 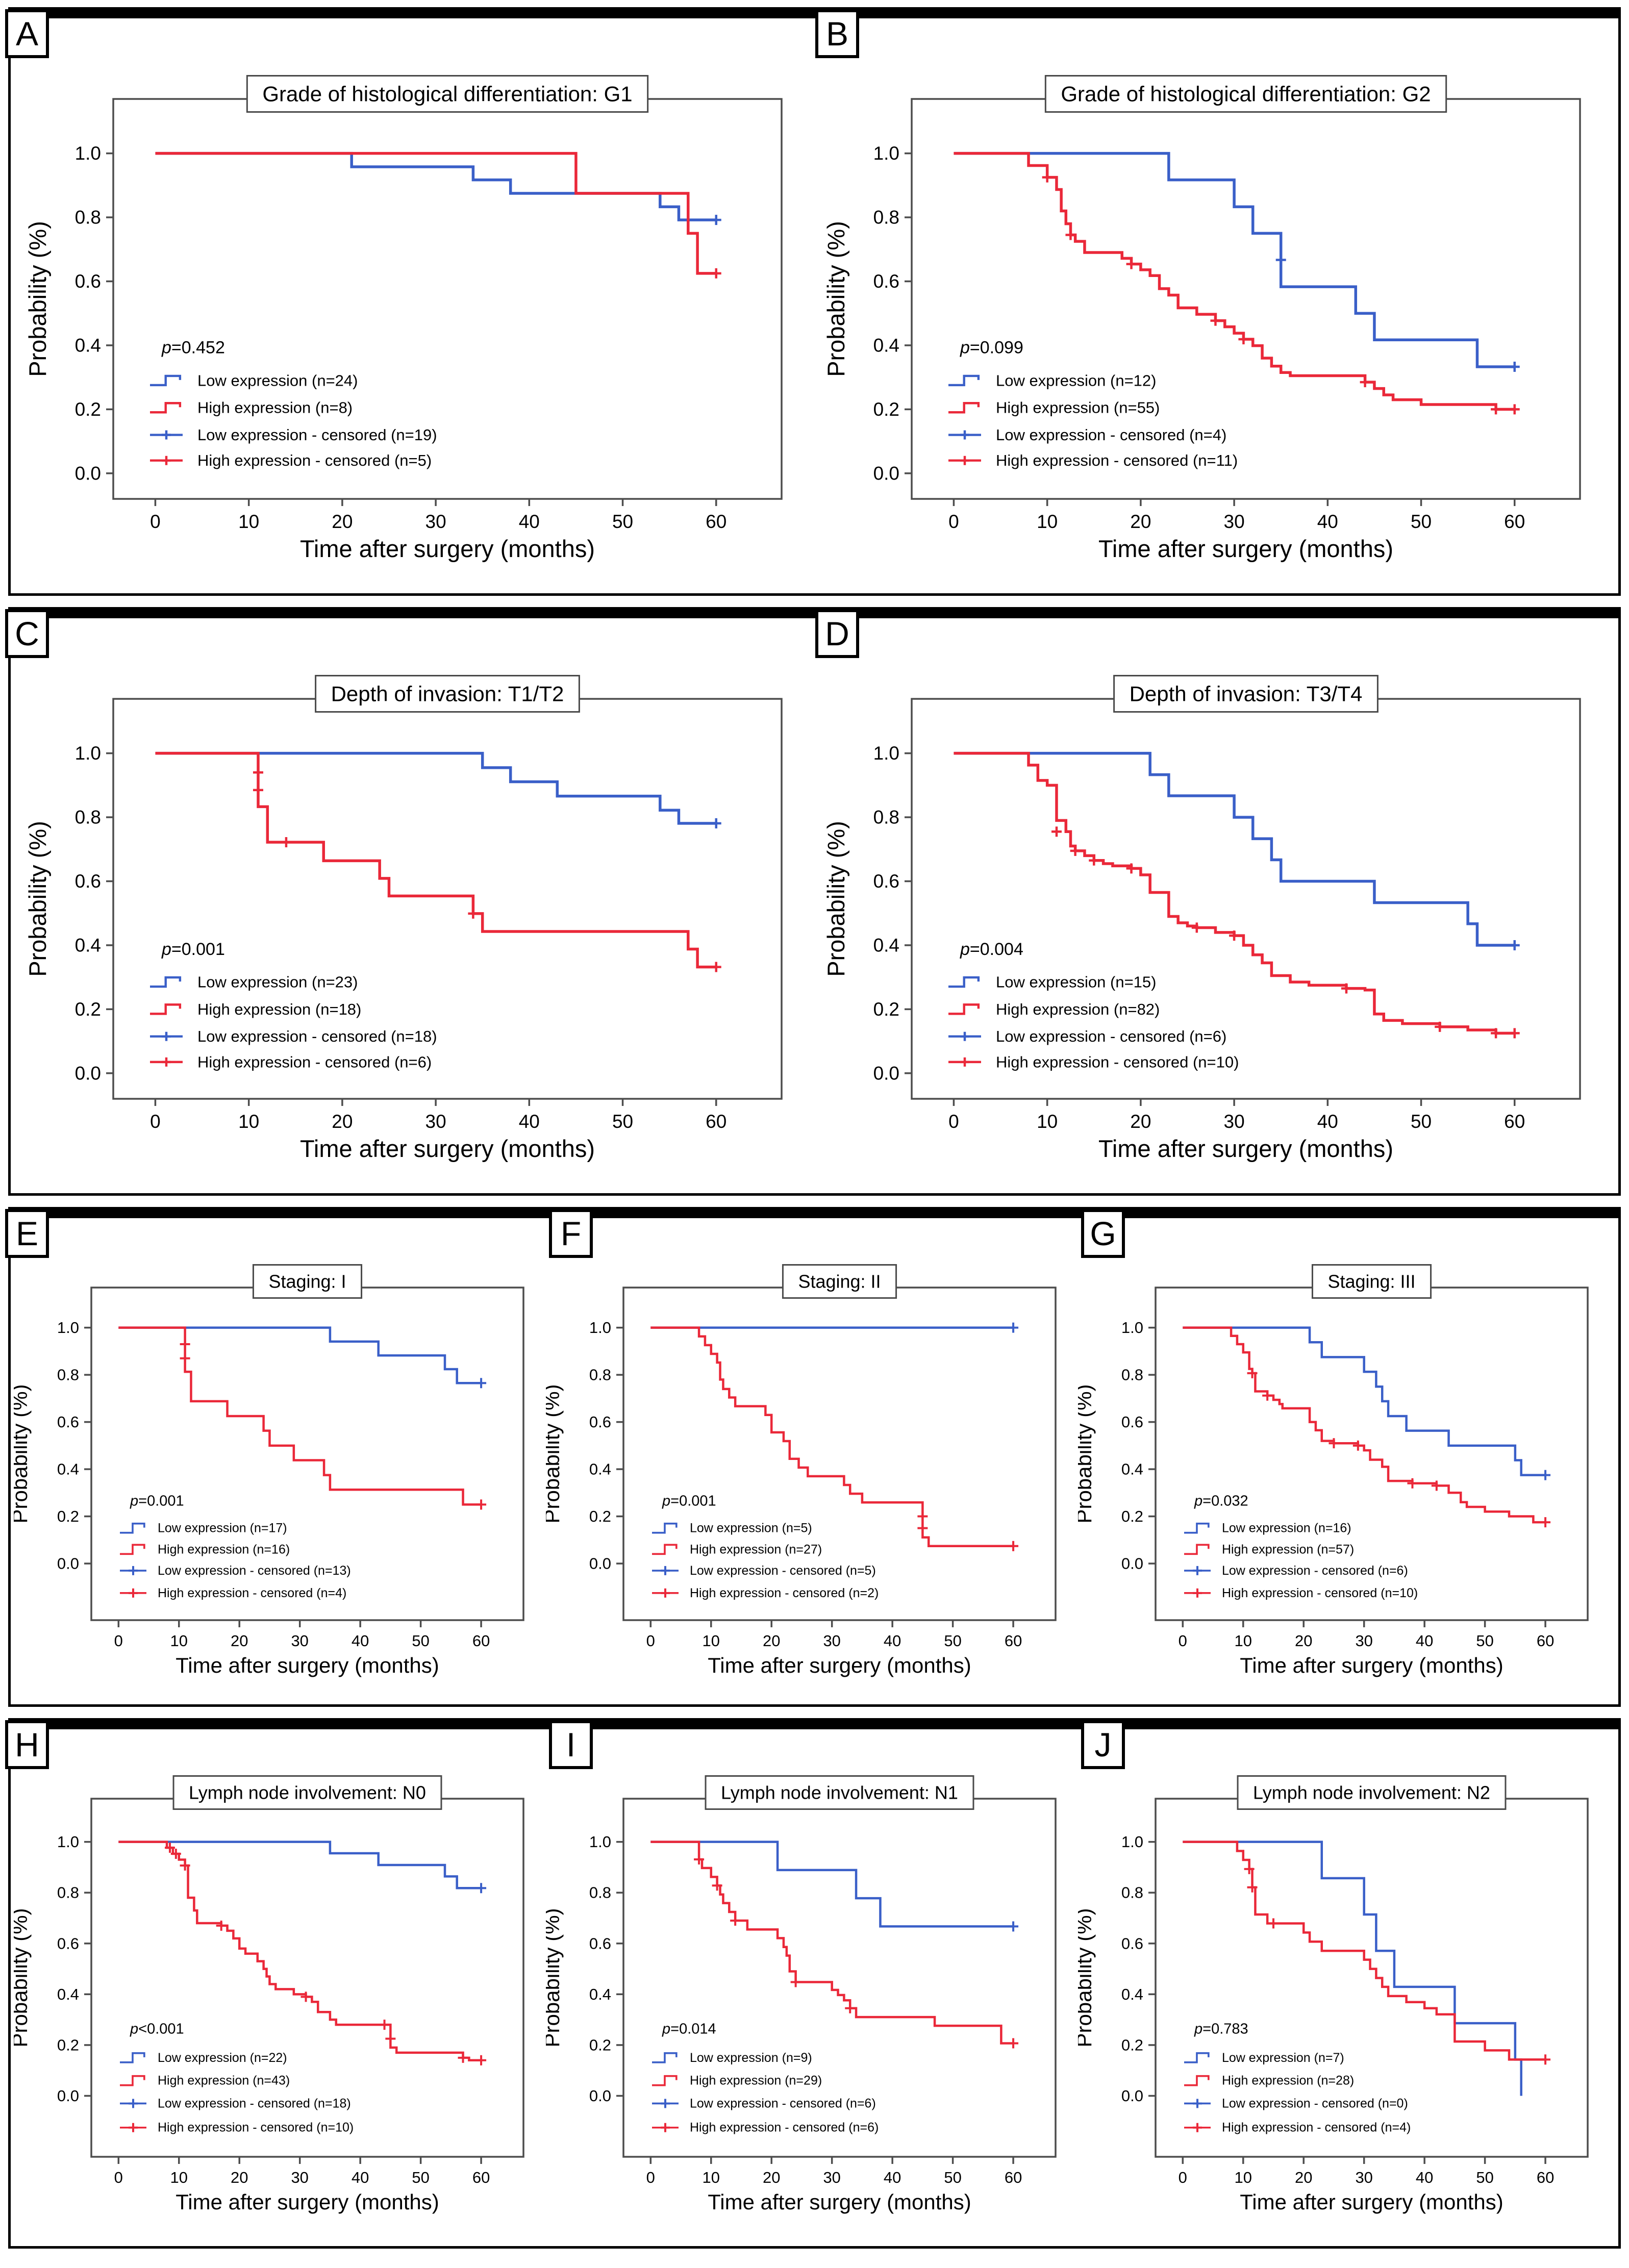 I want to click on x-tick-label: 40, so click(x=1424, y=1641).